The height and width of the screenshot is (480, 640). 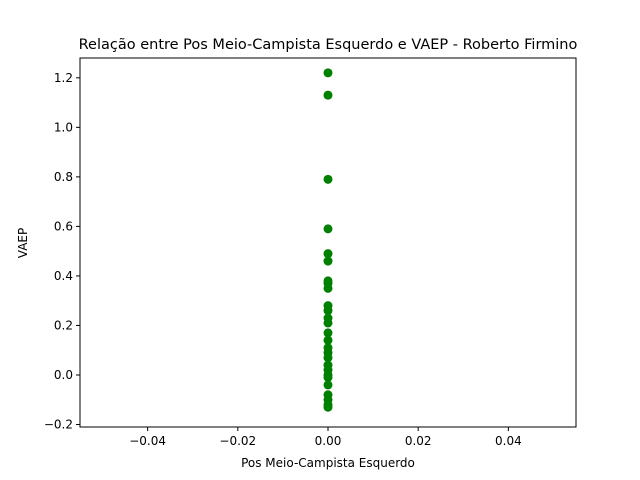 What do you see at coordinates (63, 375) in the screenshot?
I see `y-tick-label: 0.0` at bounding box center [63, 375].